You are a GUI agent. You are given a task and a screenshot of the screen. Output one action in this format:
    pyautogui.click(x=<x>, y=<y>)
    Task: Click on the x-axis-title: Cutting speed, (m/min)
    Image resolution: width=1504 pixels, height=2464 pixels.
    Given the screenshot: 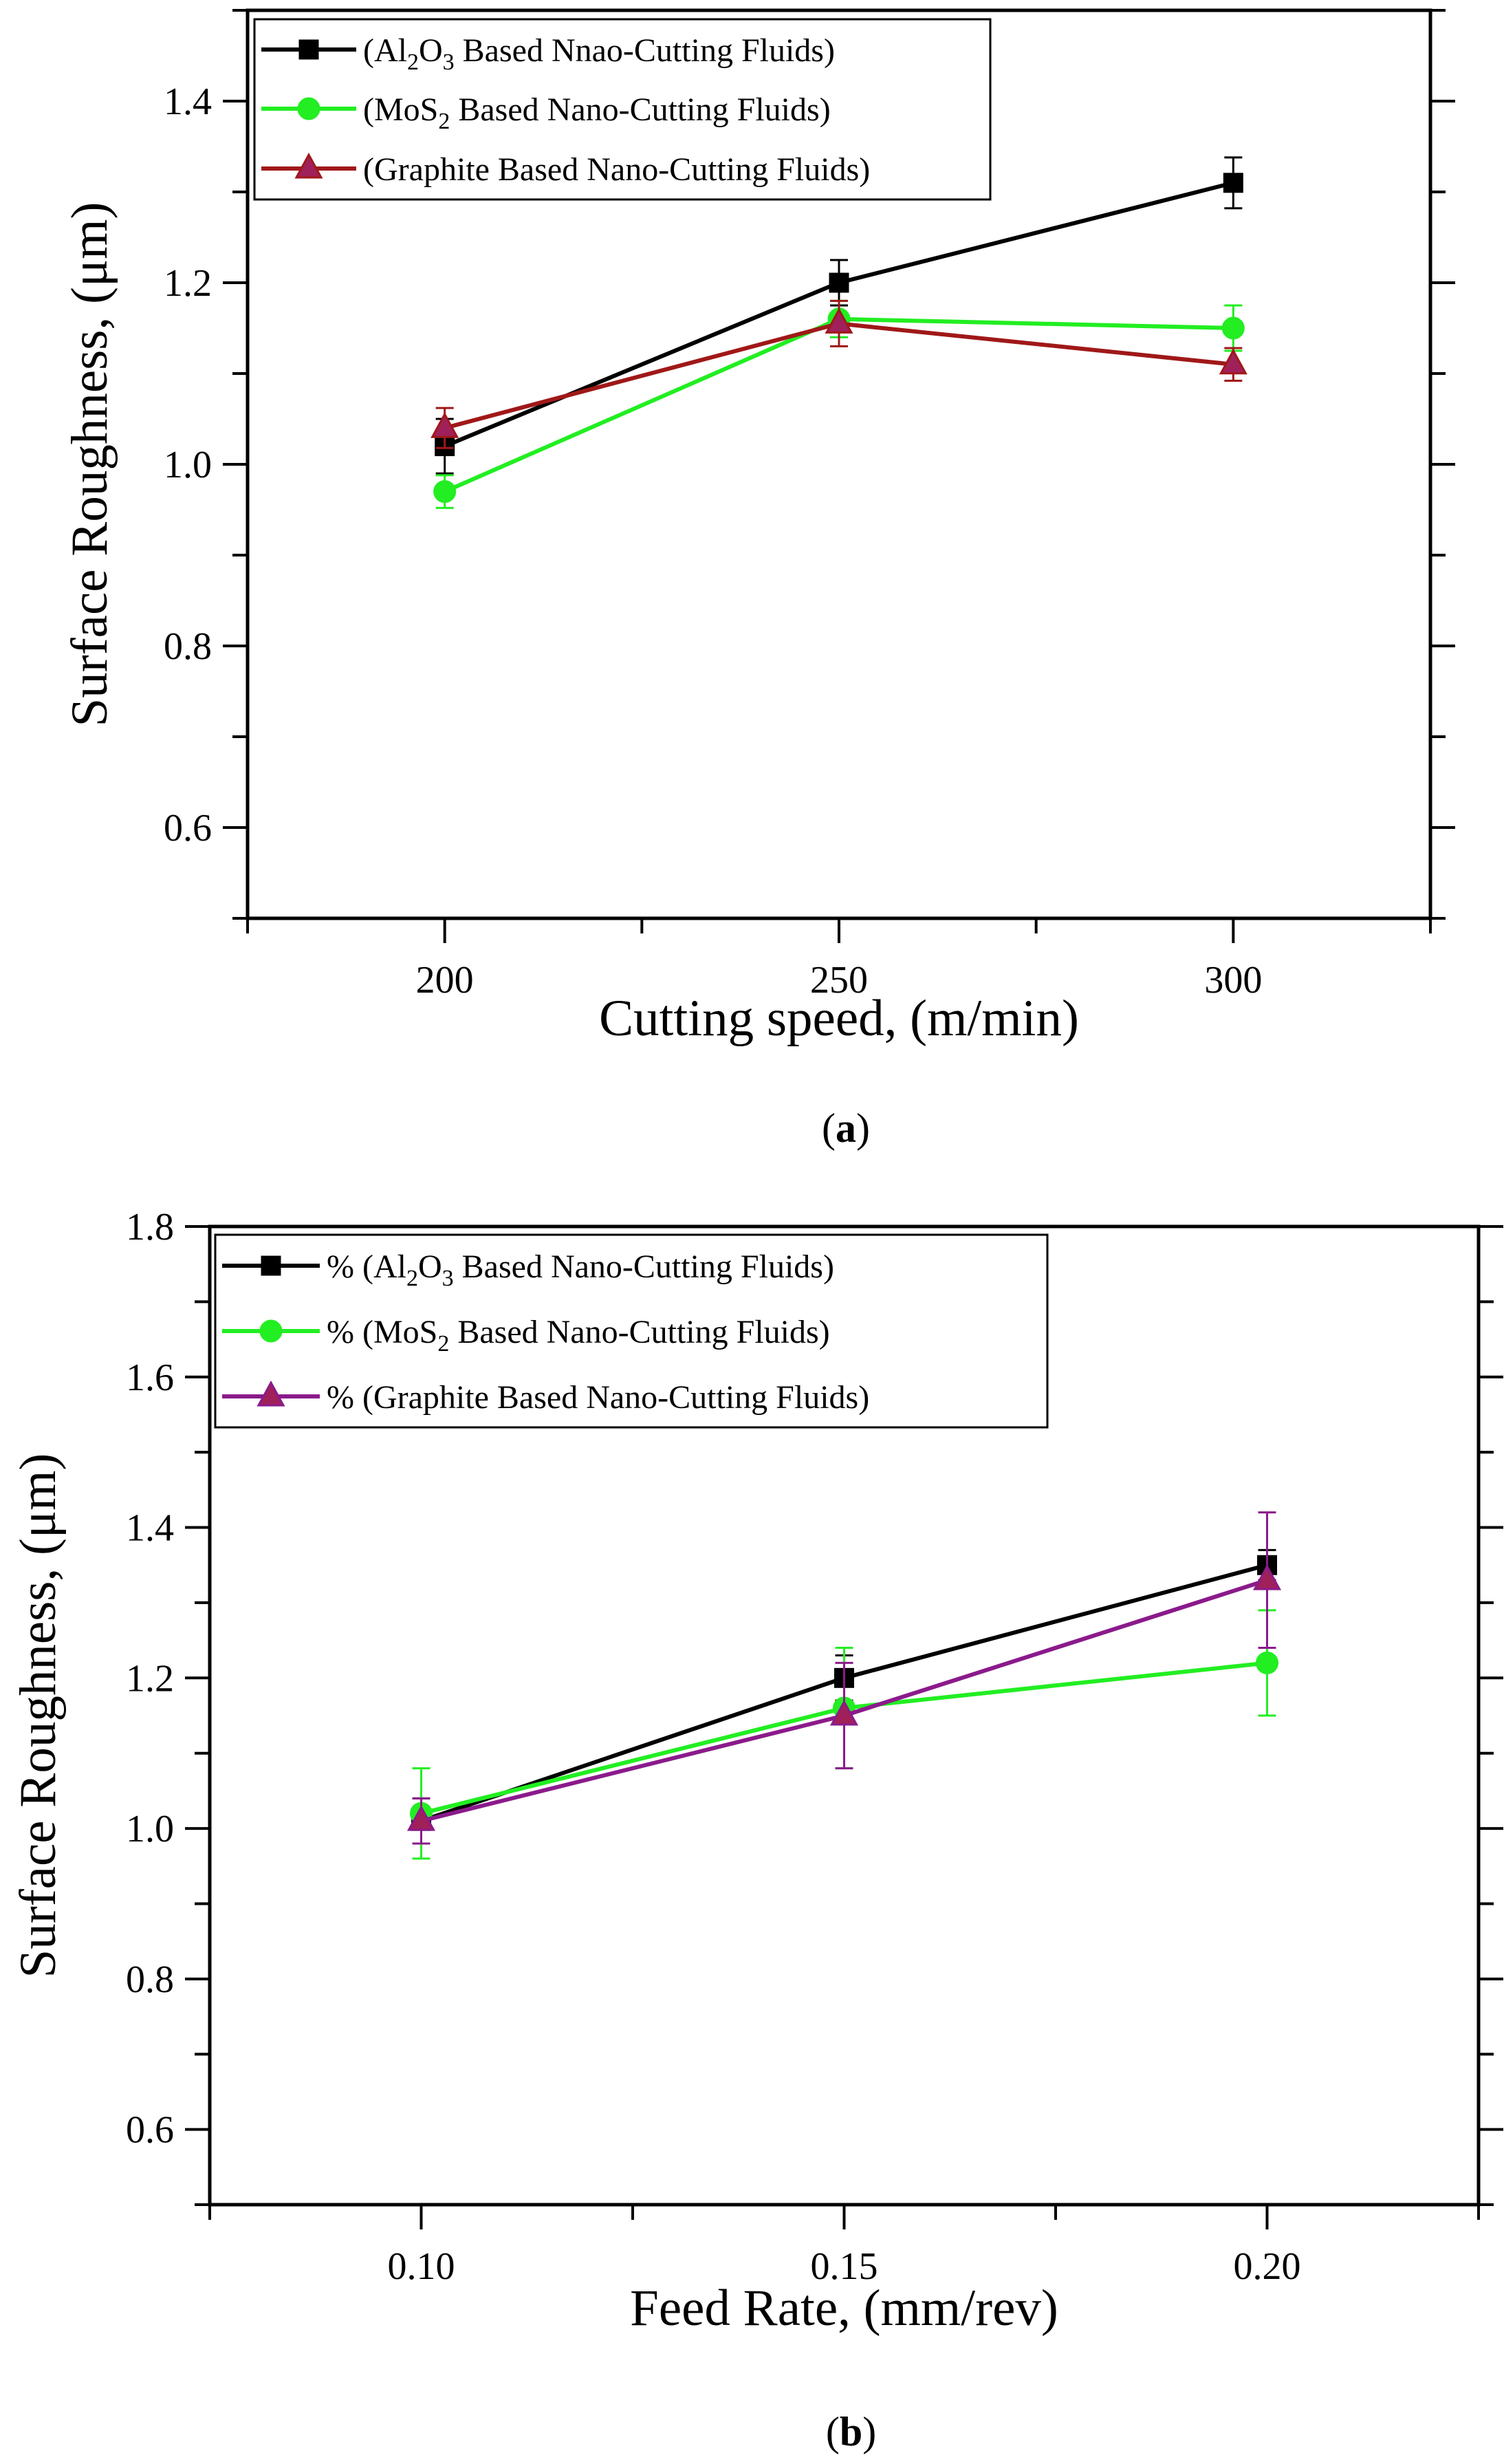 What is the action you would take?
    pyautogui.click(x=839, y=1018)
    